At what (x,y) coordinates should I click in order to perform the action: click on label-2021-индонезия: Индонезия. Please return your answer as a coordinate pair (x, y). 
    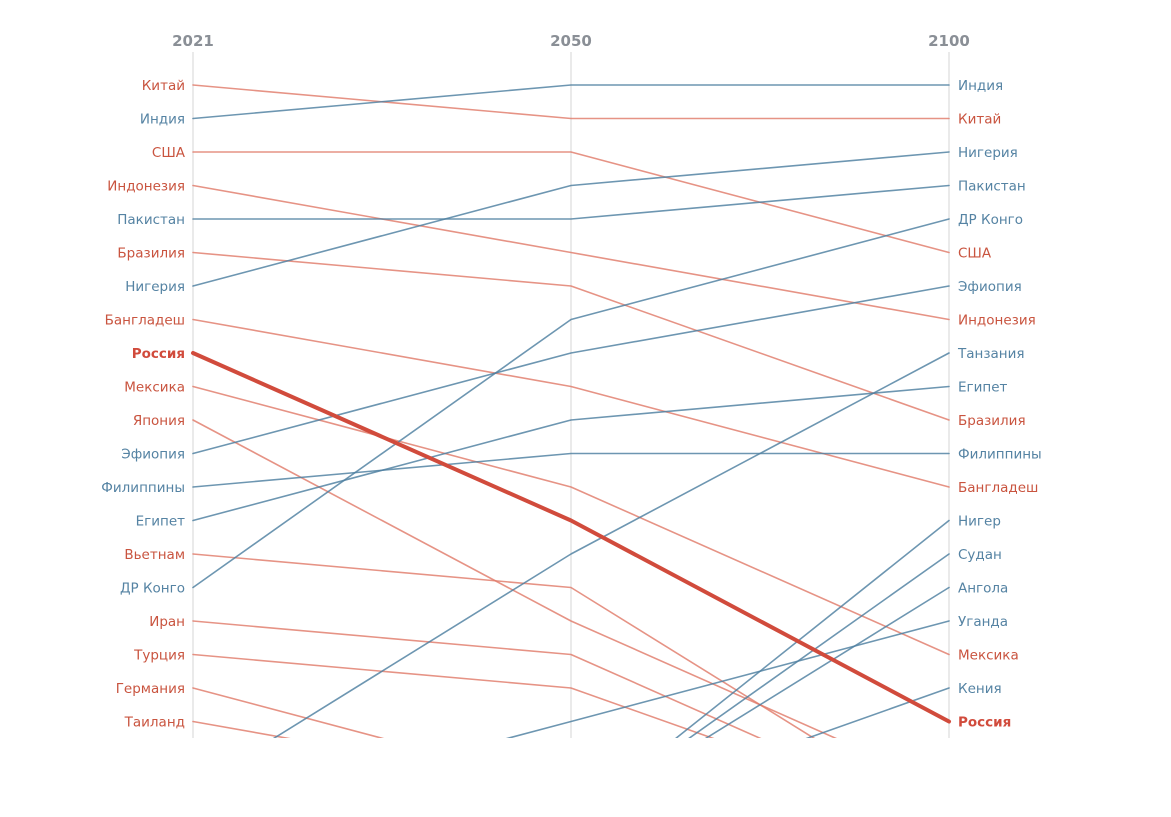
    Looking at the image, I should click on (146, 187).